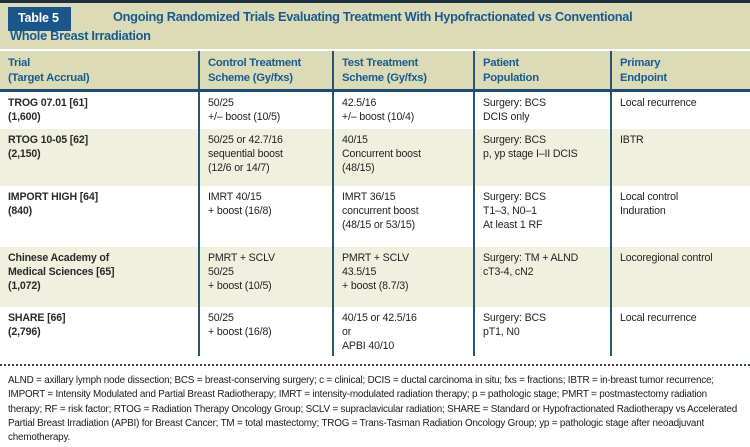  Describe the element at coordinates (402, 277) in the screenshot. I see `test-scheme-cell: PMRT + SCLV 43.5/15 + boost (8.7/3)` at that location.